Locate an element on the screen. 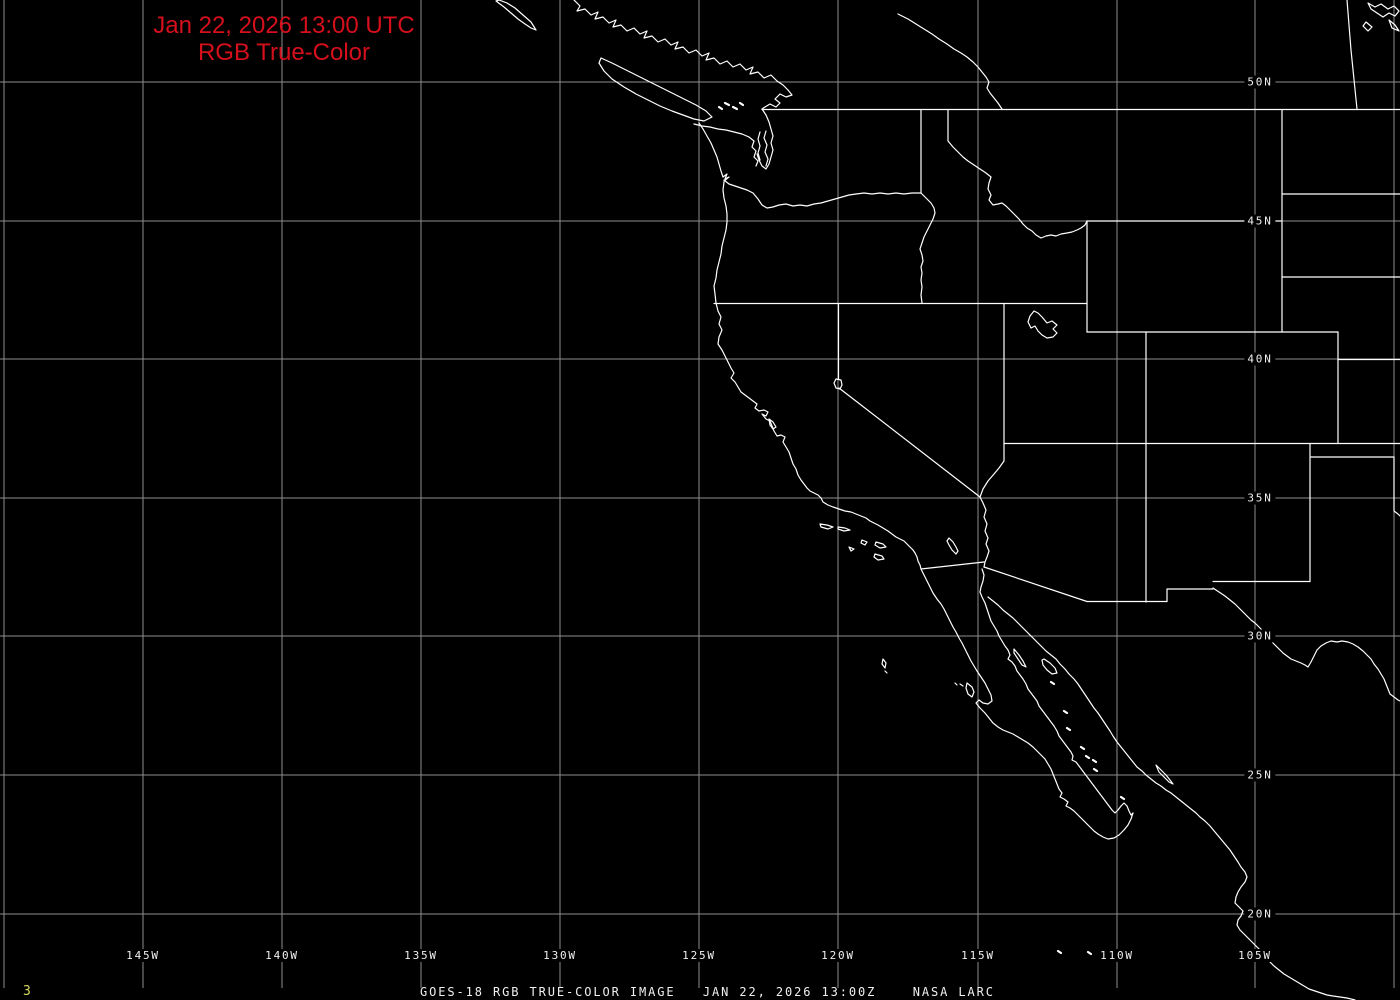 This screenshot has height=1000, width=1400. map-path-sinaloa-barrier-island is located at coordinates (1164, 774).